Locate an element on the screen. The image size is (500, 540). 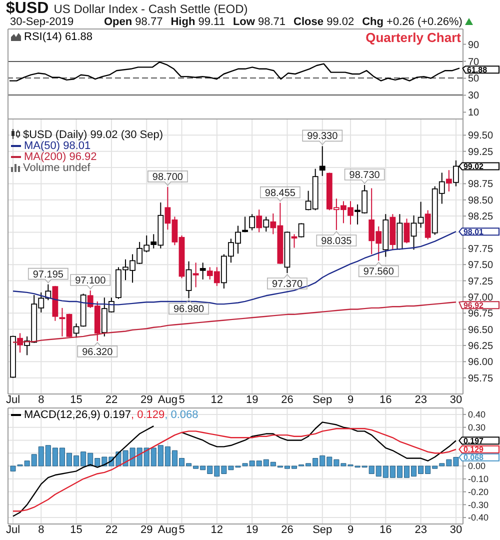
annotation: 98.730 is located at coordinates (364, 175).